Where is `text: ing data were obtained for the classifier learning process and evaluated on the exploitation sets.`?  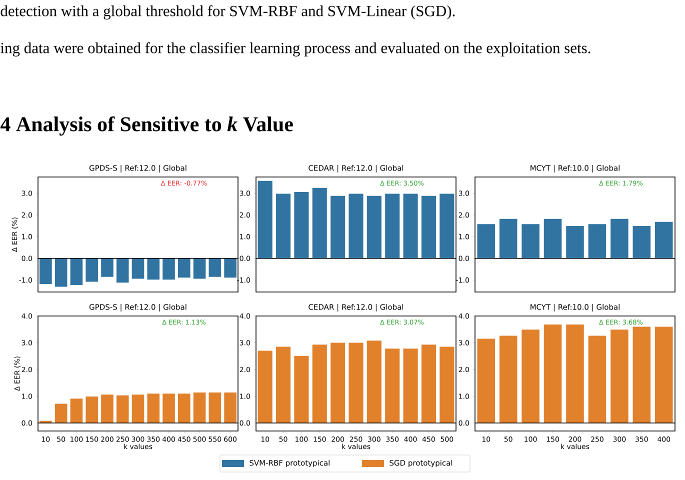 text: ing data were obtained for the classifier learning process and evaluated on the exploitation sets. is located at coordinates (295, 49).